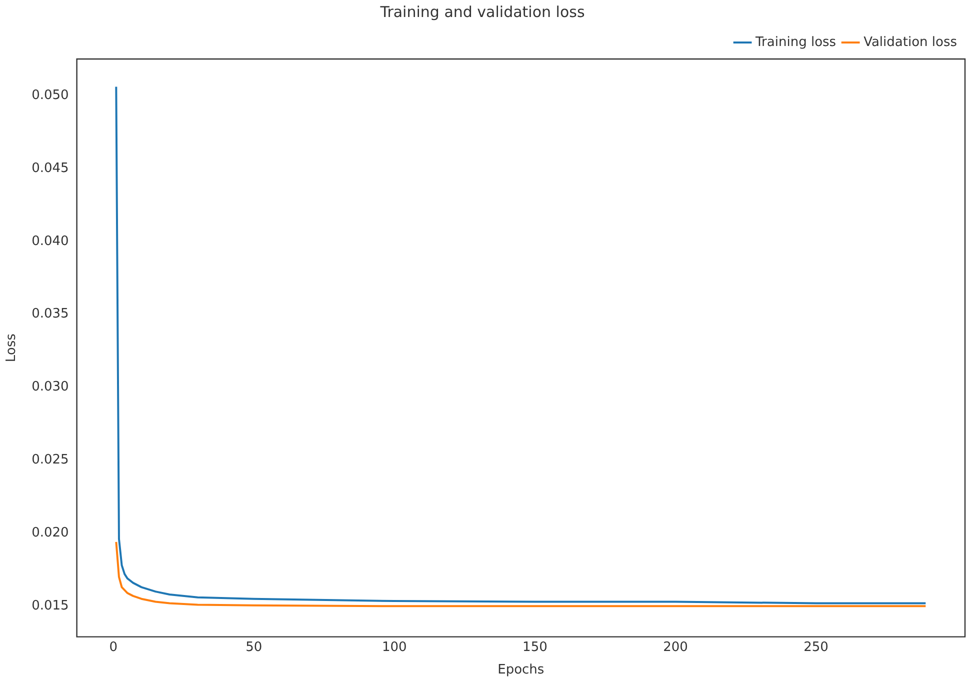 The width and height of the screenshot is (967, 686). What do you see at coordinates (50, 314) in the screenshot?
I see `y-tick-label: 0.035` at bounding box center [50, 314].